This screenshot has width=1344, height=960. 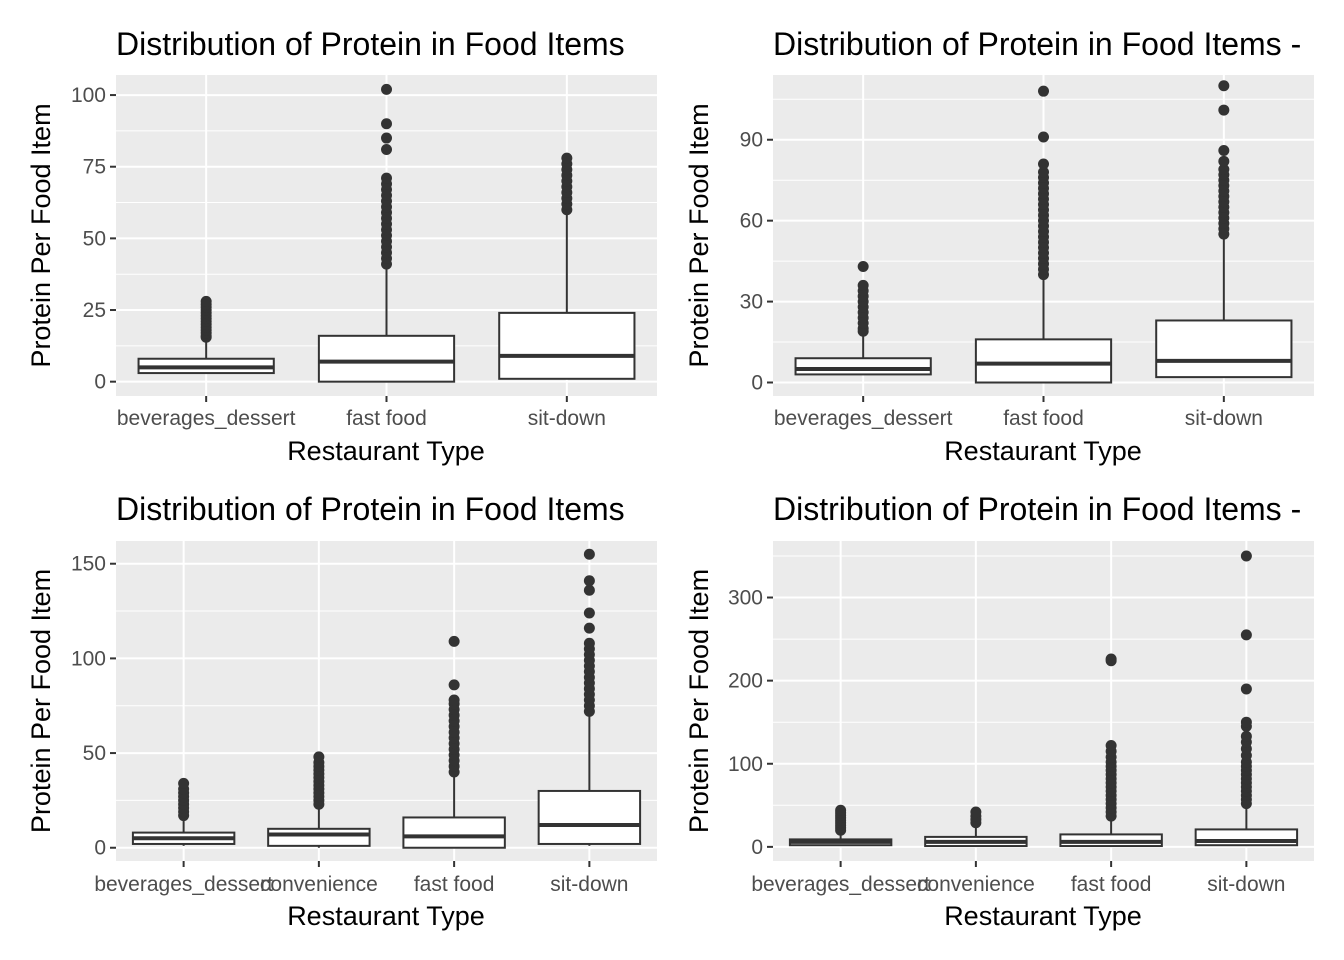 I want to click on y-tick-label: 30, so click(x=751, y=302).